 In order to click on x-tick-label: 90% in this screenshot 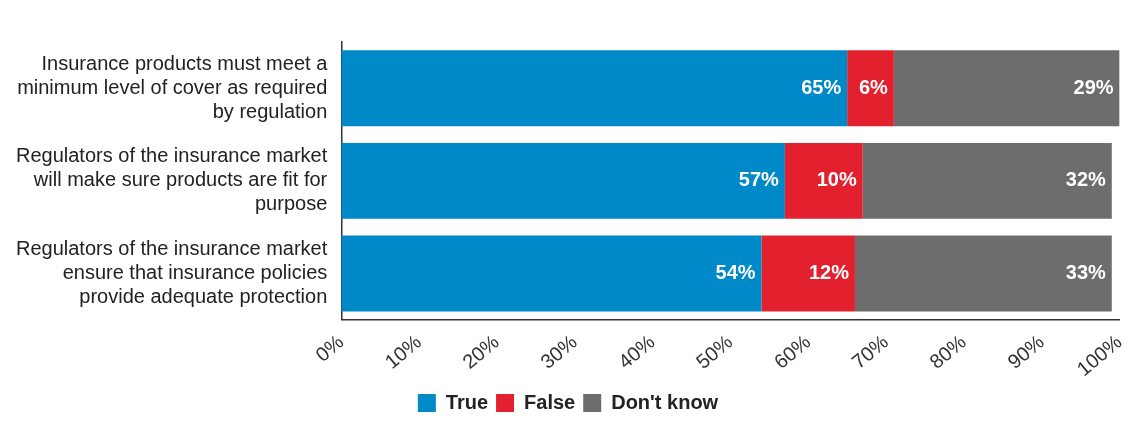, I will do `click(1026, 351)`.